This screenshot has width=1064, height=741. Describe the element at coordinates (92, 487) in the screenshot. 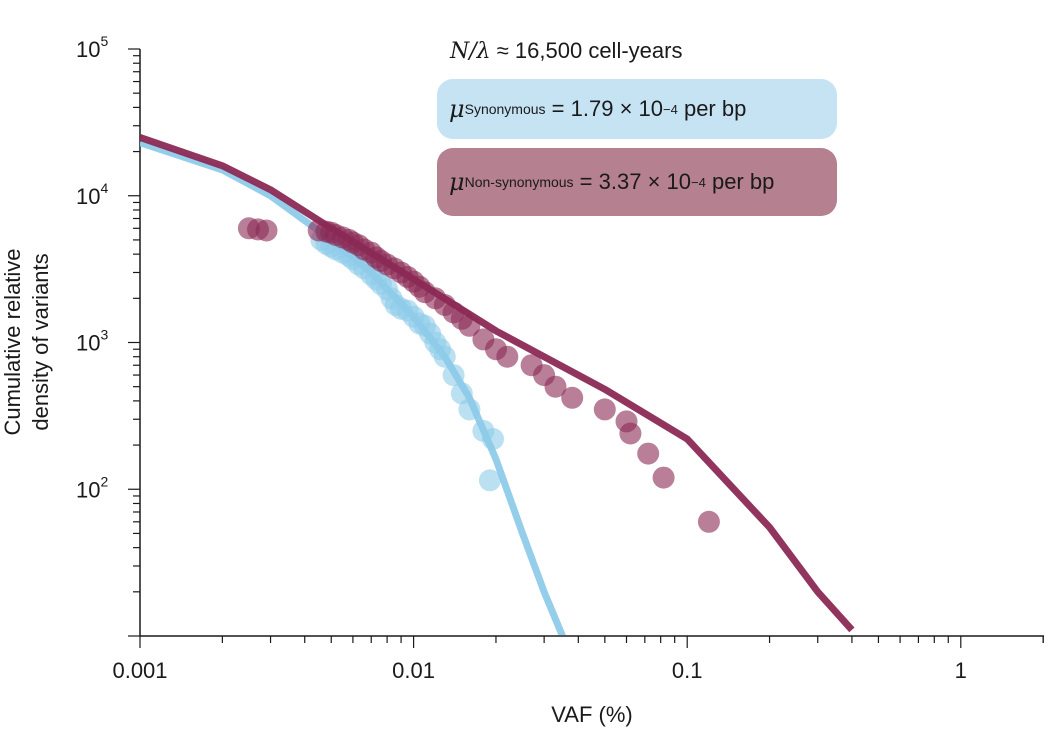

I see `y-tick-label: 10²` at that location.